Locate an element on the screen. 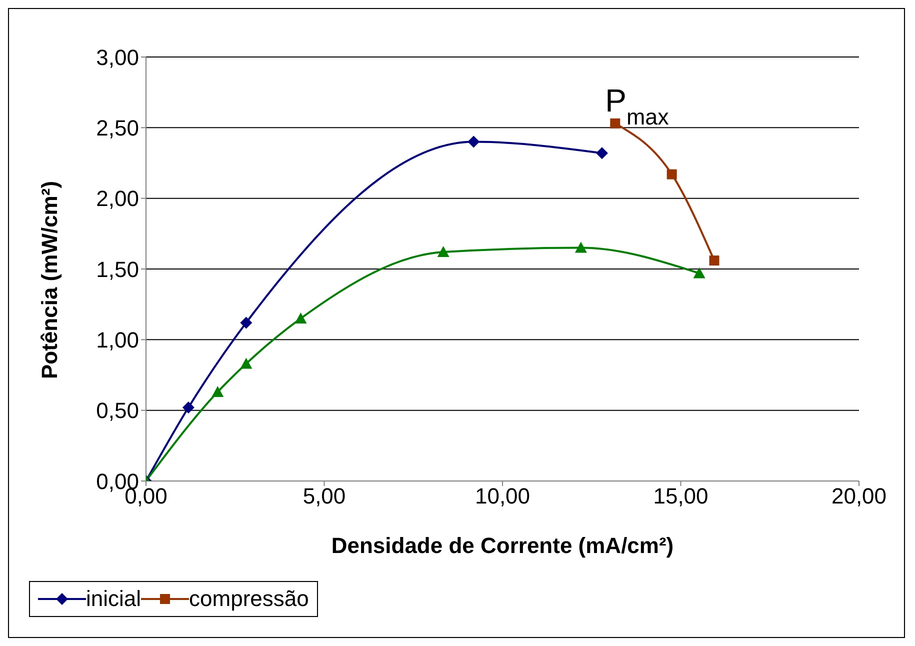 This screenshot has width=915, height=646. x-axis-title: Densidade de Corrente (mA/cm²) is located at coordinates (502, 545).